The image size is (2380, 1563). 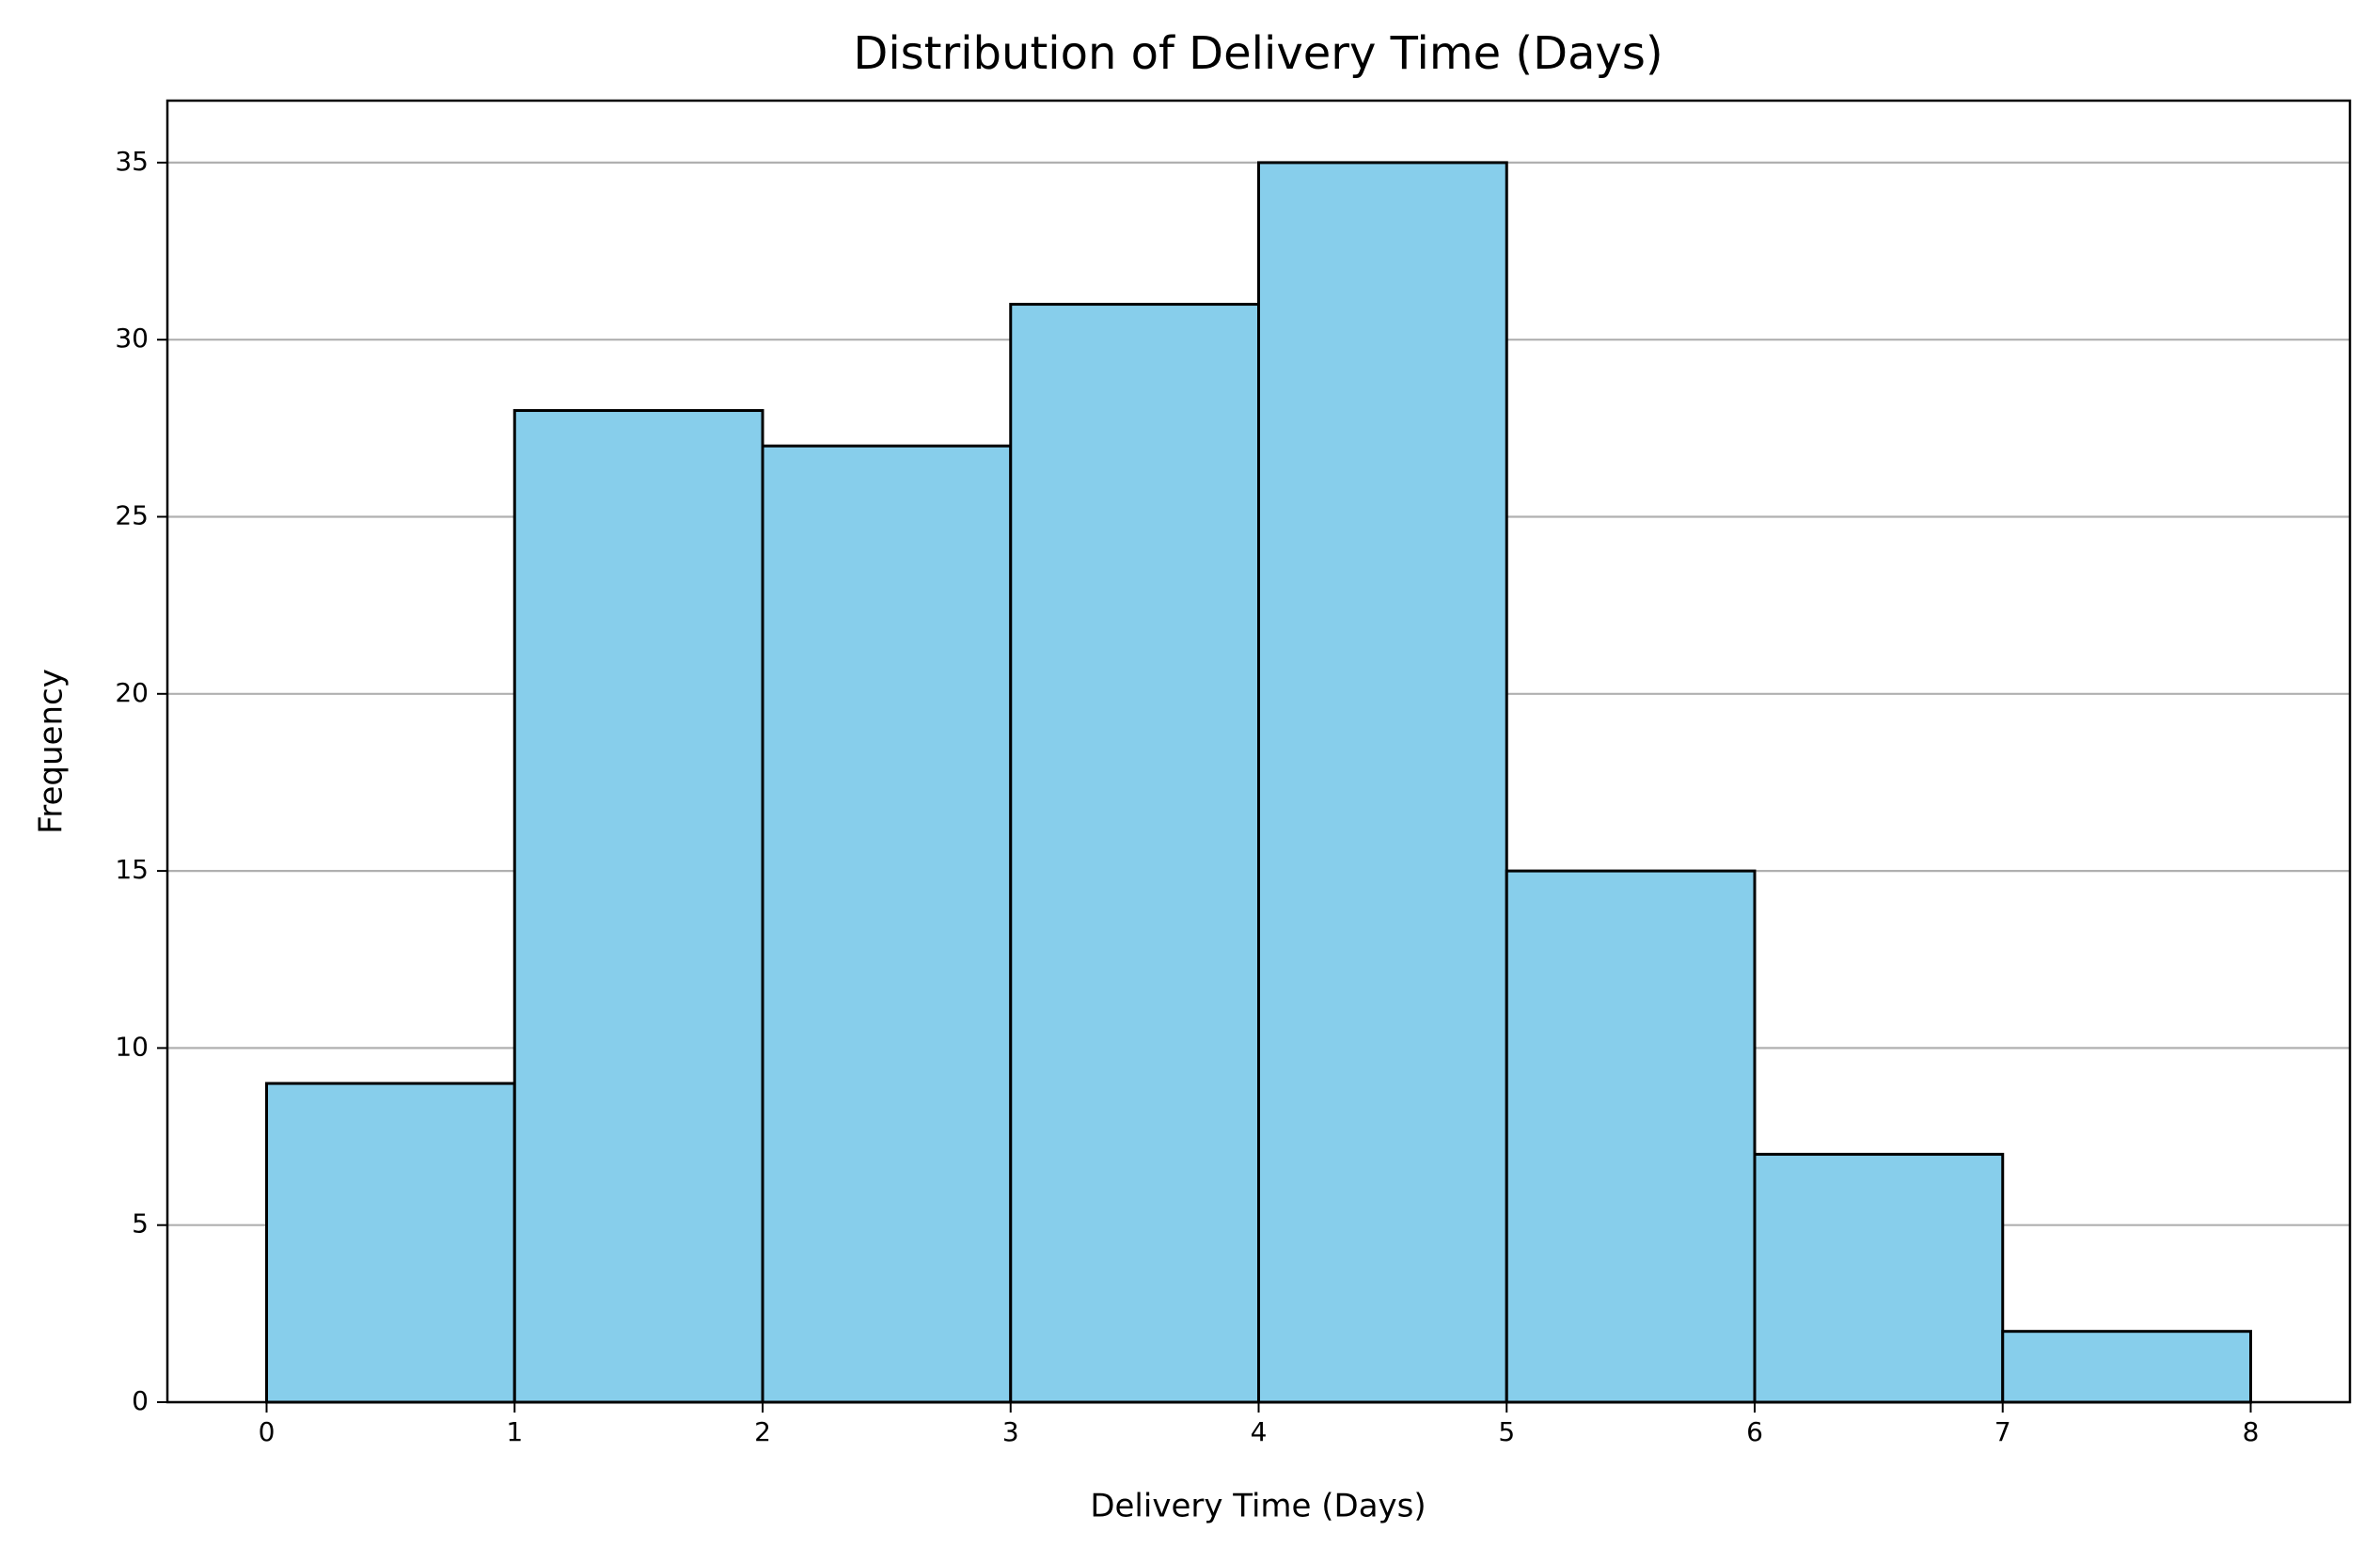 I want to click on x-tick-label: 2, so click(x=762, y=1431).